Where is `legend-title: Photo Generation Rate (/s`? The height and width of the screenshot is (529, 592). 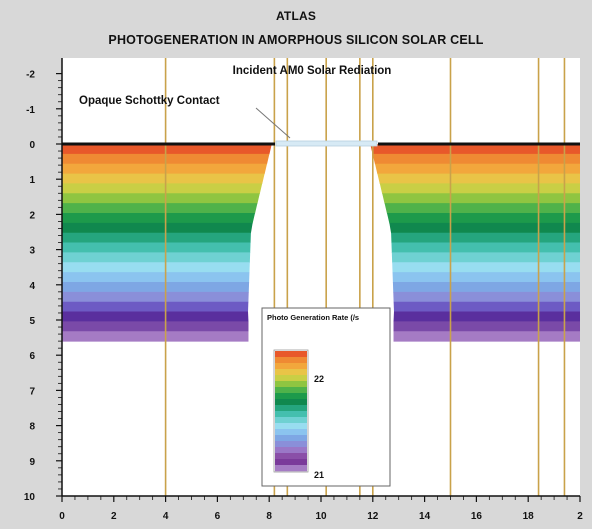 legend-title: Photo Generation Rate (/s is located at coordinates (313, 317).